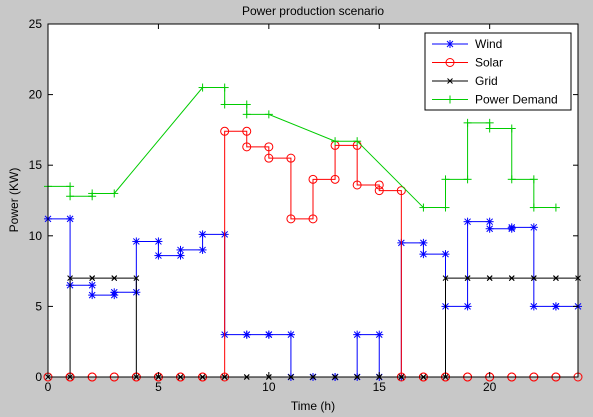 The width and height of the screenshot is (593, 417). Describe the element at coordinates (14, 200) in the screenshot. I see `y-axis-label: Power (KW)` at that location.